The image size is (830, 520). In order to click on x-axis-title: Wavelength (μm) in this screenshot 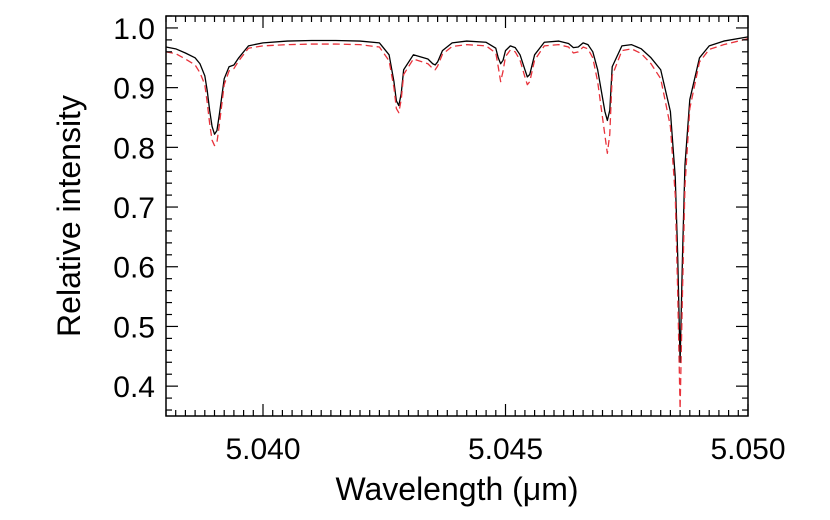, I will do `click(456, 489)`.